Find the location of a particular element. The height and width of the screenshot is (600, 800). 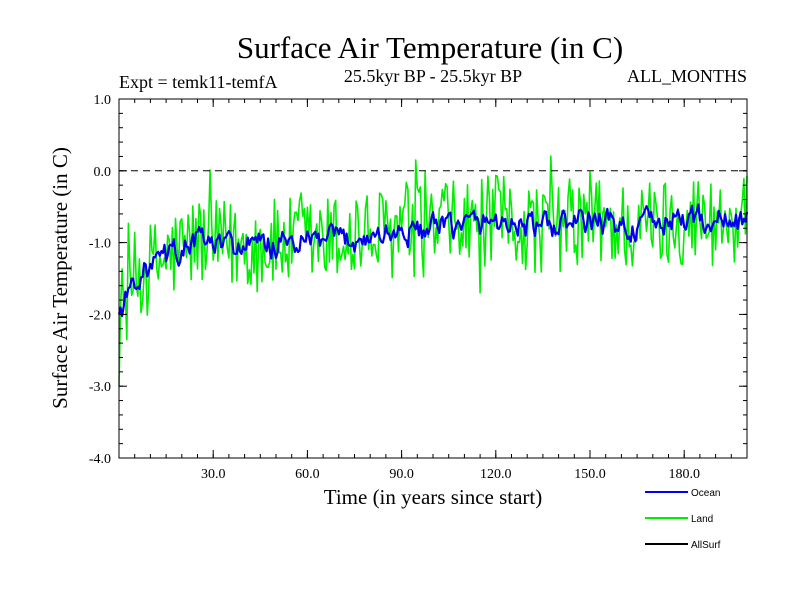

chart-title: Surface Air Temperature (in C) is located at coordinates (430, 47).